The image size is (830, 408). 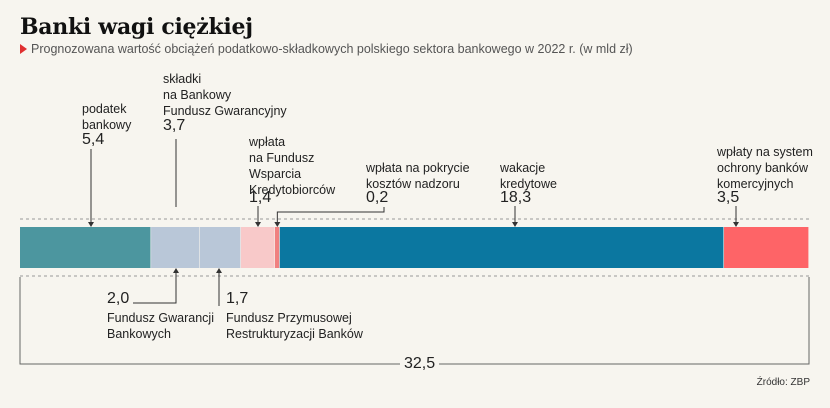 What do you see at coordinates (755, 184) in the screenshot?
I see `label-line: komercyjnych` at bounding box center [755, 184].